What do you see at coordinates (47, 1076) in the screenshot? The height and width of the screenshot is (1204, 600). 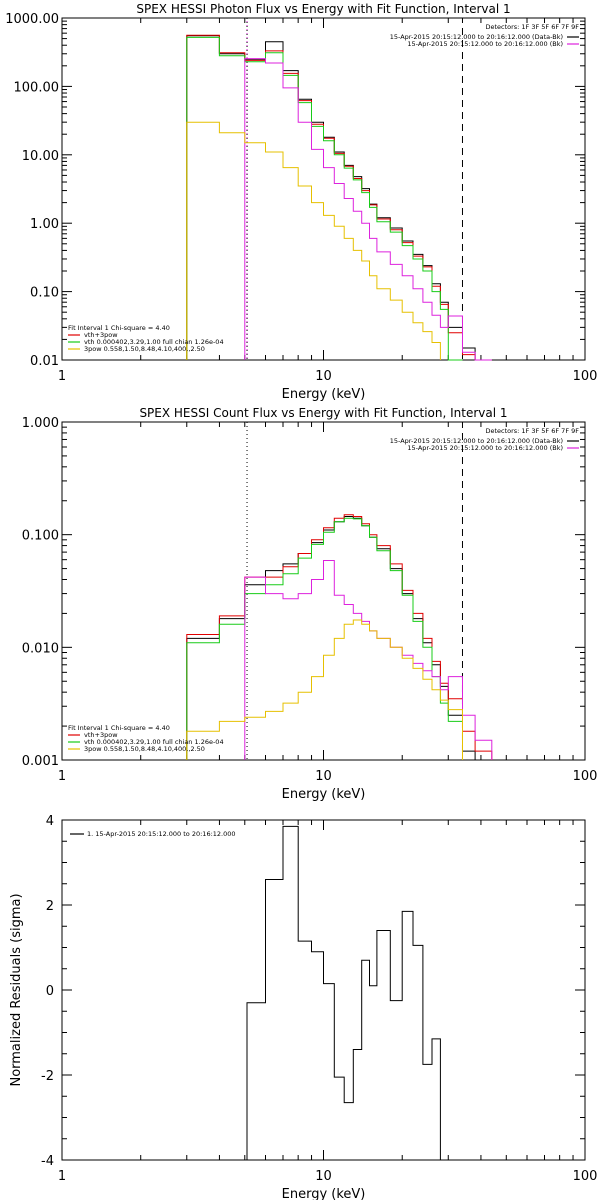 I see `y-tick-label: -2` at bounding box center [47, 1076].